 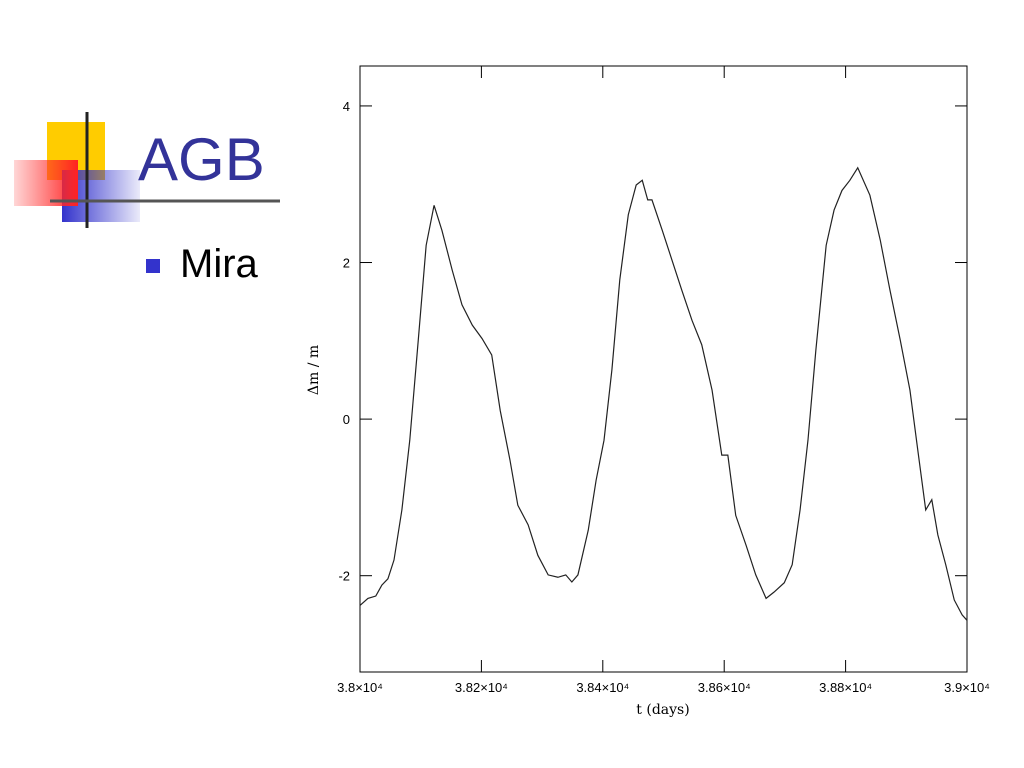 What do you see at coordinates (845, 687) in the screenshot?
I see `x-tick-label: 3.88×10⁴` at bounding box center [845, 687].